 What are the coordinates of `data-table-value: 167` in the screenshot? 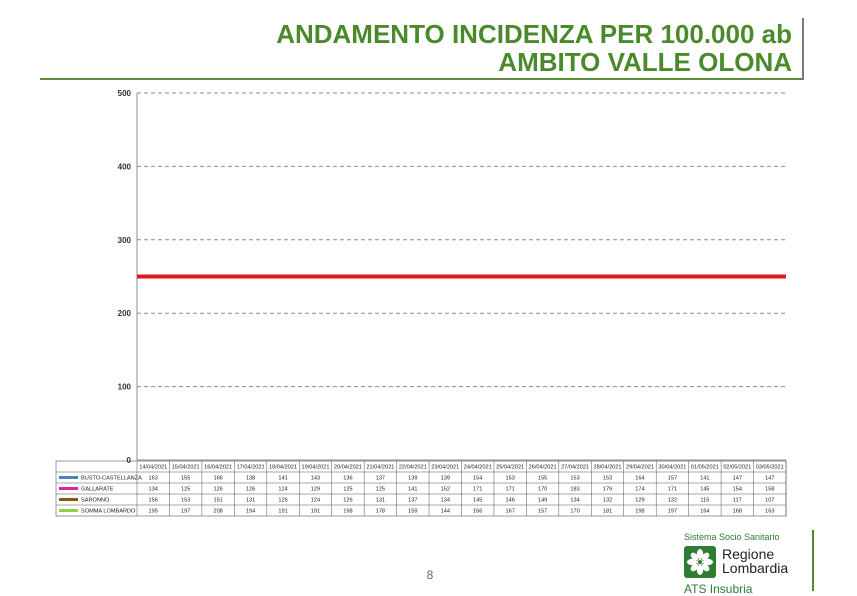 It's located at (510, 512).